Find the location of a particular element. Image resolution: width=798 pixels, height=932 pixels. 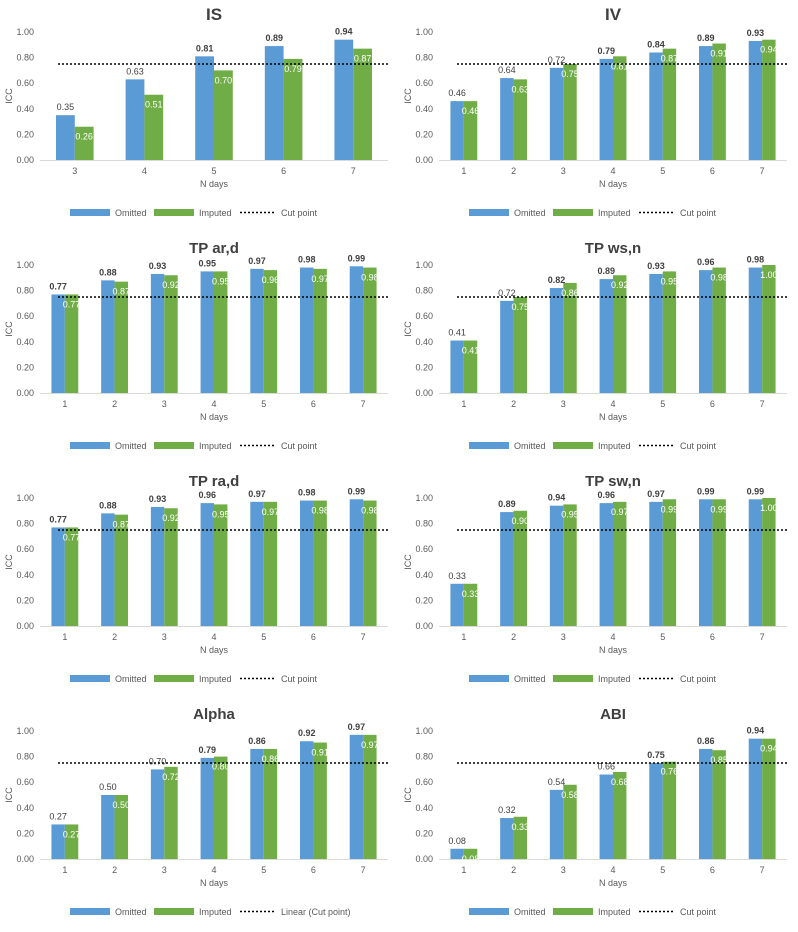

y-tick-label: 0.00 is located at coordinates (25, 393).